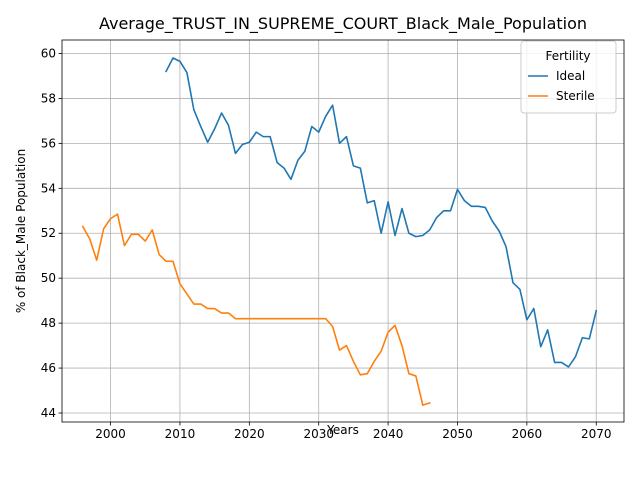  What do you see at coordinates (180, 434) in the screenshot?
I see `x-tick-label: 2010` at bounding box center [180, 434].